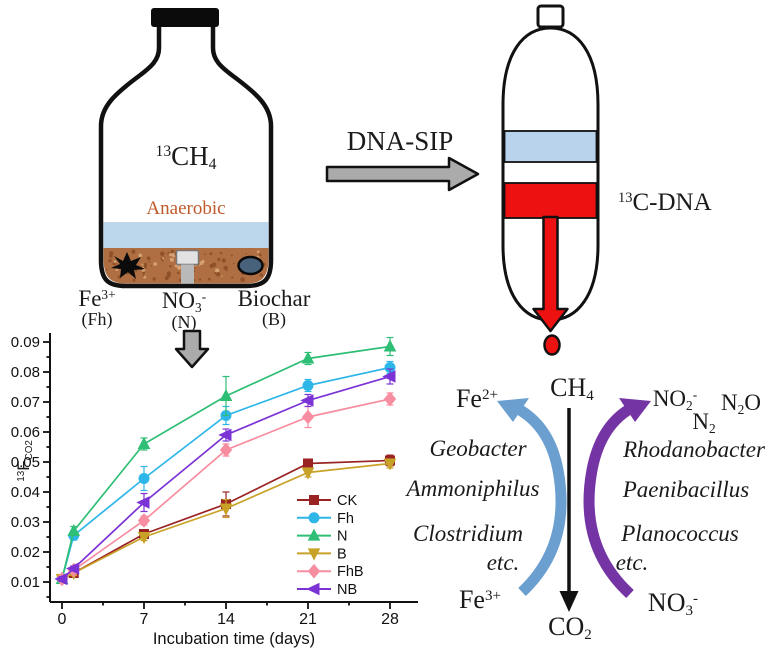  What do you see at coordinates (694, 449) in the screenshot?
I see `microbe-rhodanobacter: Rhodanobacter` at bounding box center [694, 449].